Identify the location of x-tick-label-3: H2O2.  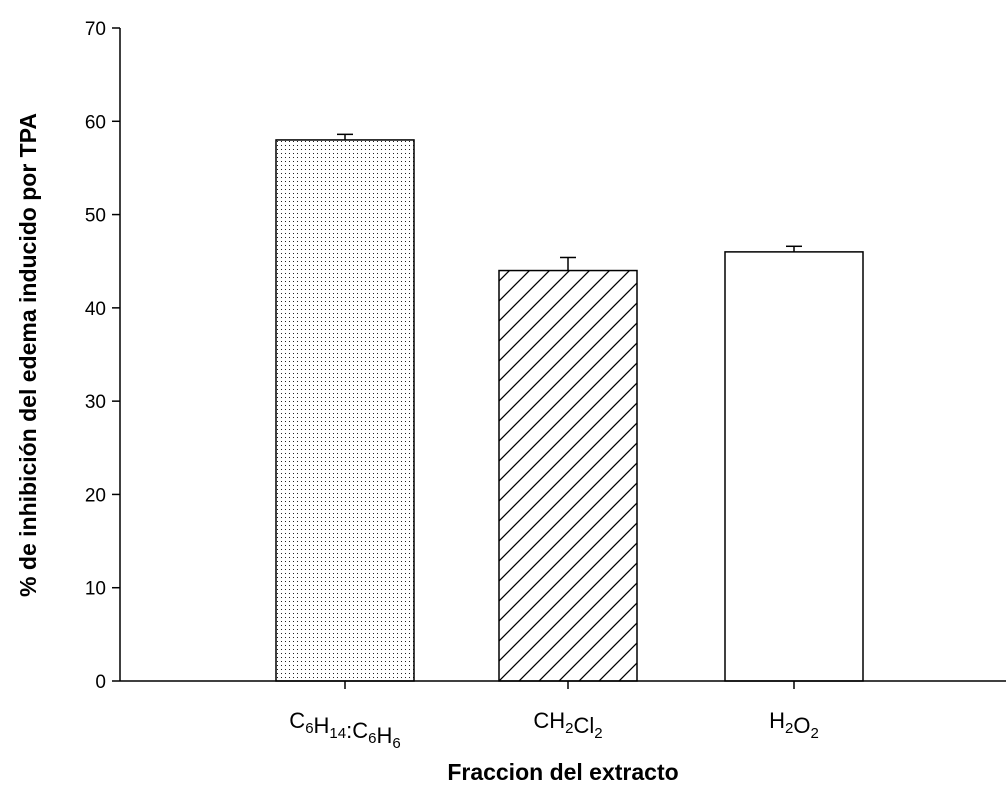
(794, 725).